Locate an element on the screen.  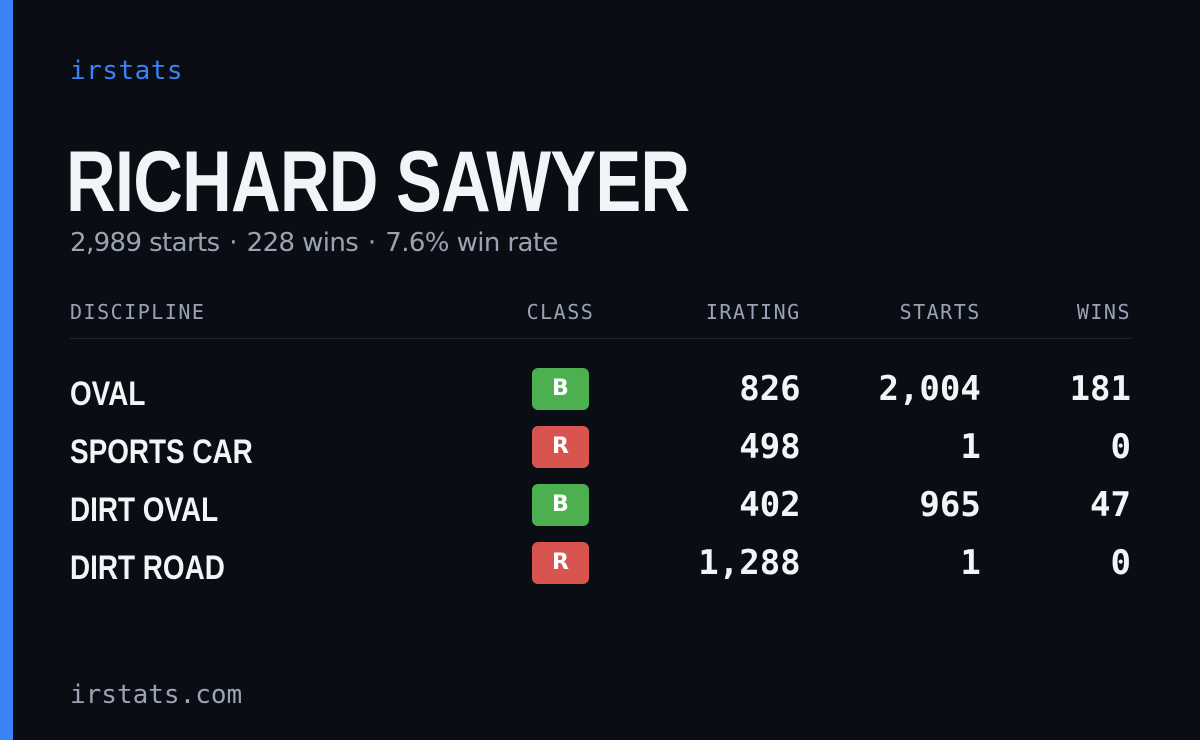
total-starts: 2,989 starts is located at coordinates (145, 243).